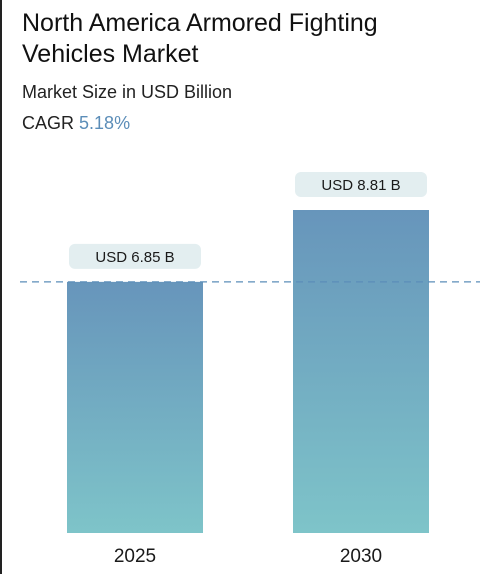 The image size is (483, 574). I want to click on data-label-2030: USD 8.81 B, so click(360, 185).